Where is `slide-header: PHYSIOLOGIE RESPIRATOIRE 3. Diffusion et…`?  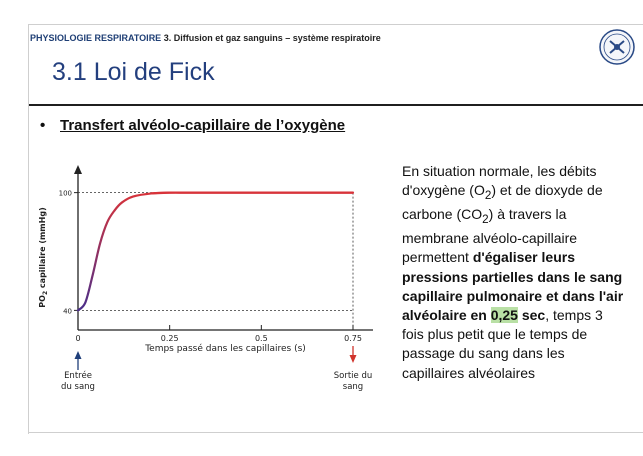
slide-header: PHYSIOLOGIE RESPIRATOIRE 3. Diffusion et… is located at coordinates (205, 38).